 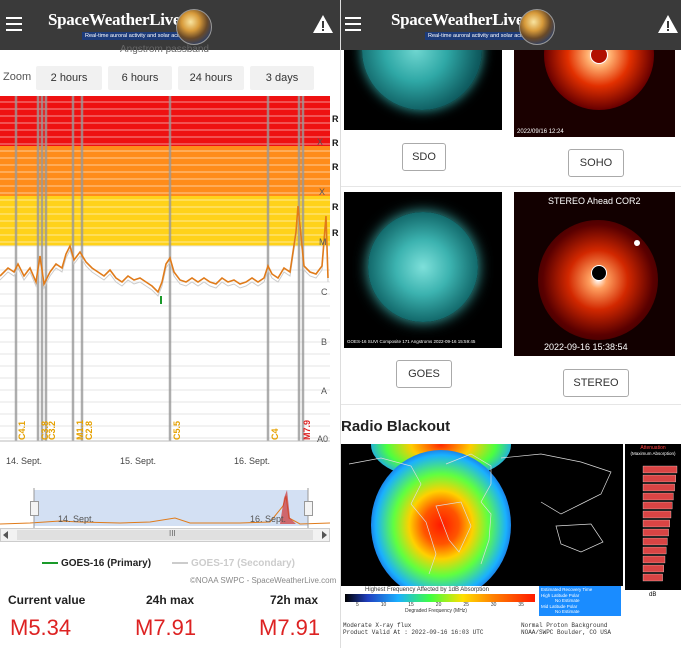 What do you see at coordinates (377, 625) in the screenshot?
I see `footer-line: Moderate X-ray flux` at bounding box center [377, 625].